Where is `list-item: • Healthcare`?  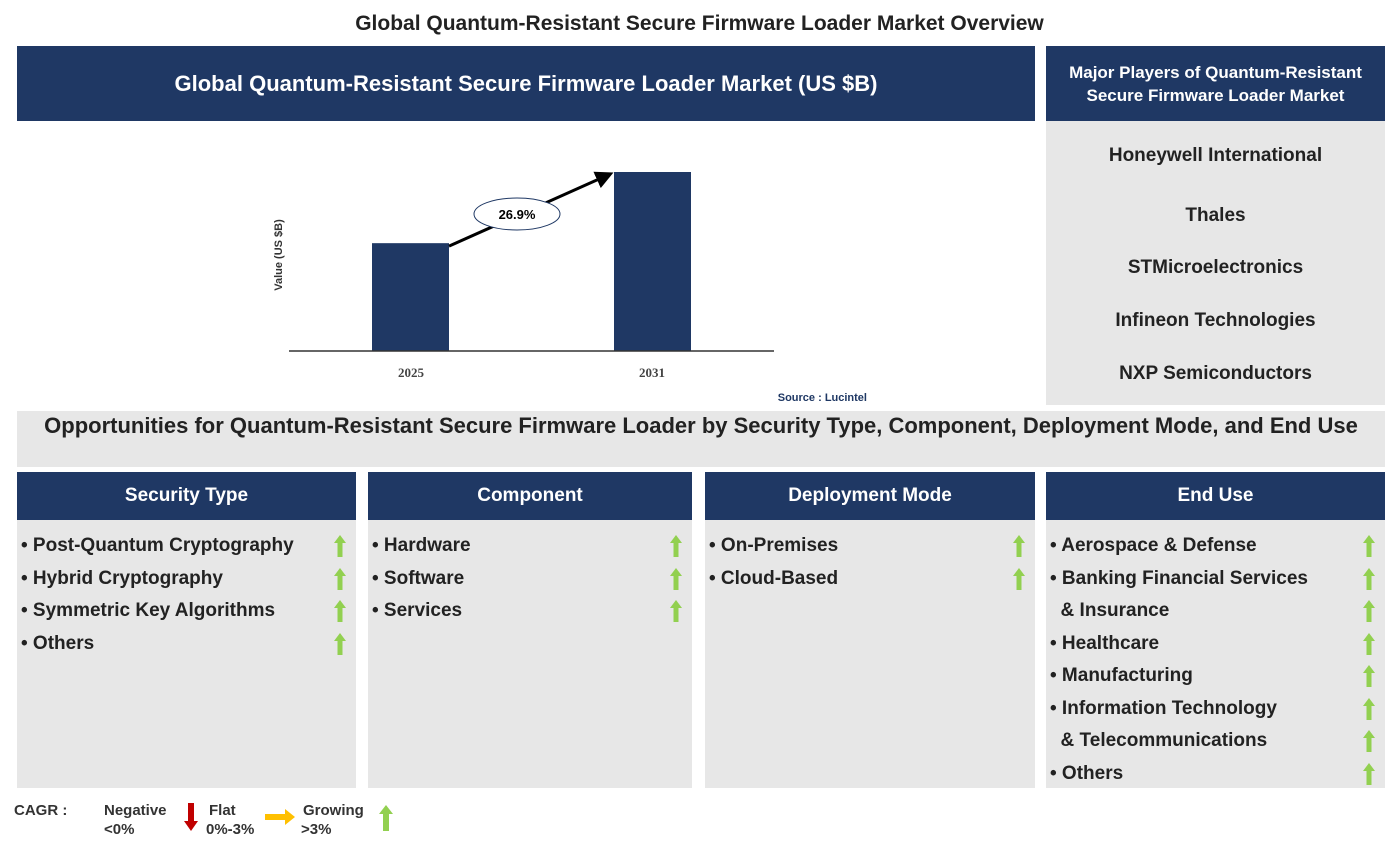
list-item: • Healthcare is located at coordinates (1217, 644).